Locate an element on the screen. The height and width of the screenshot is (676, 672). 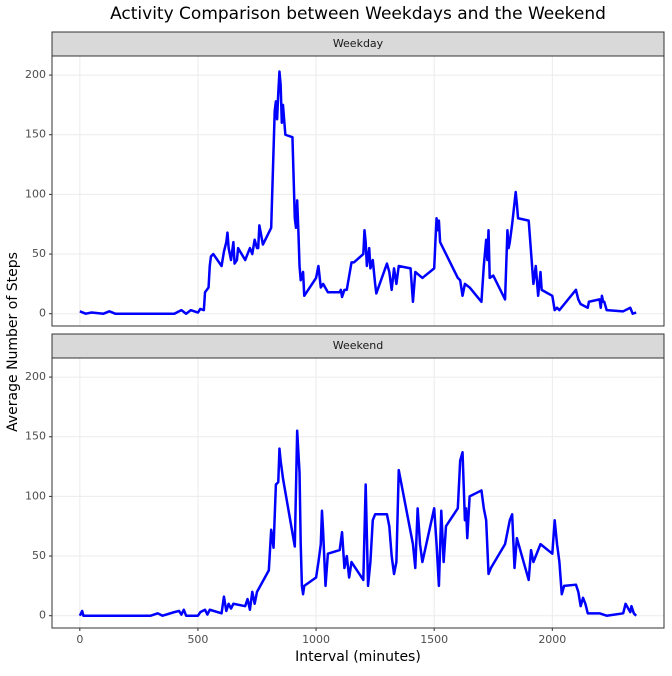
x-tick-label: 500 is located at coordinates (197, 639).